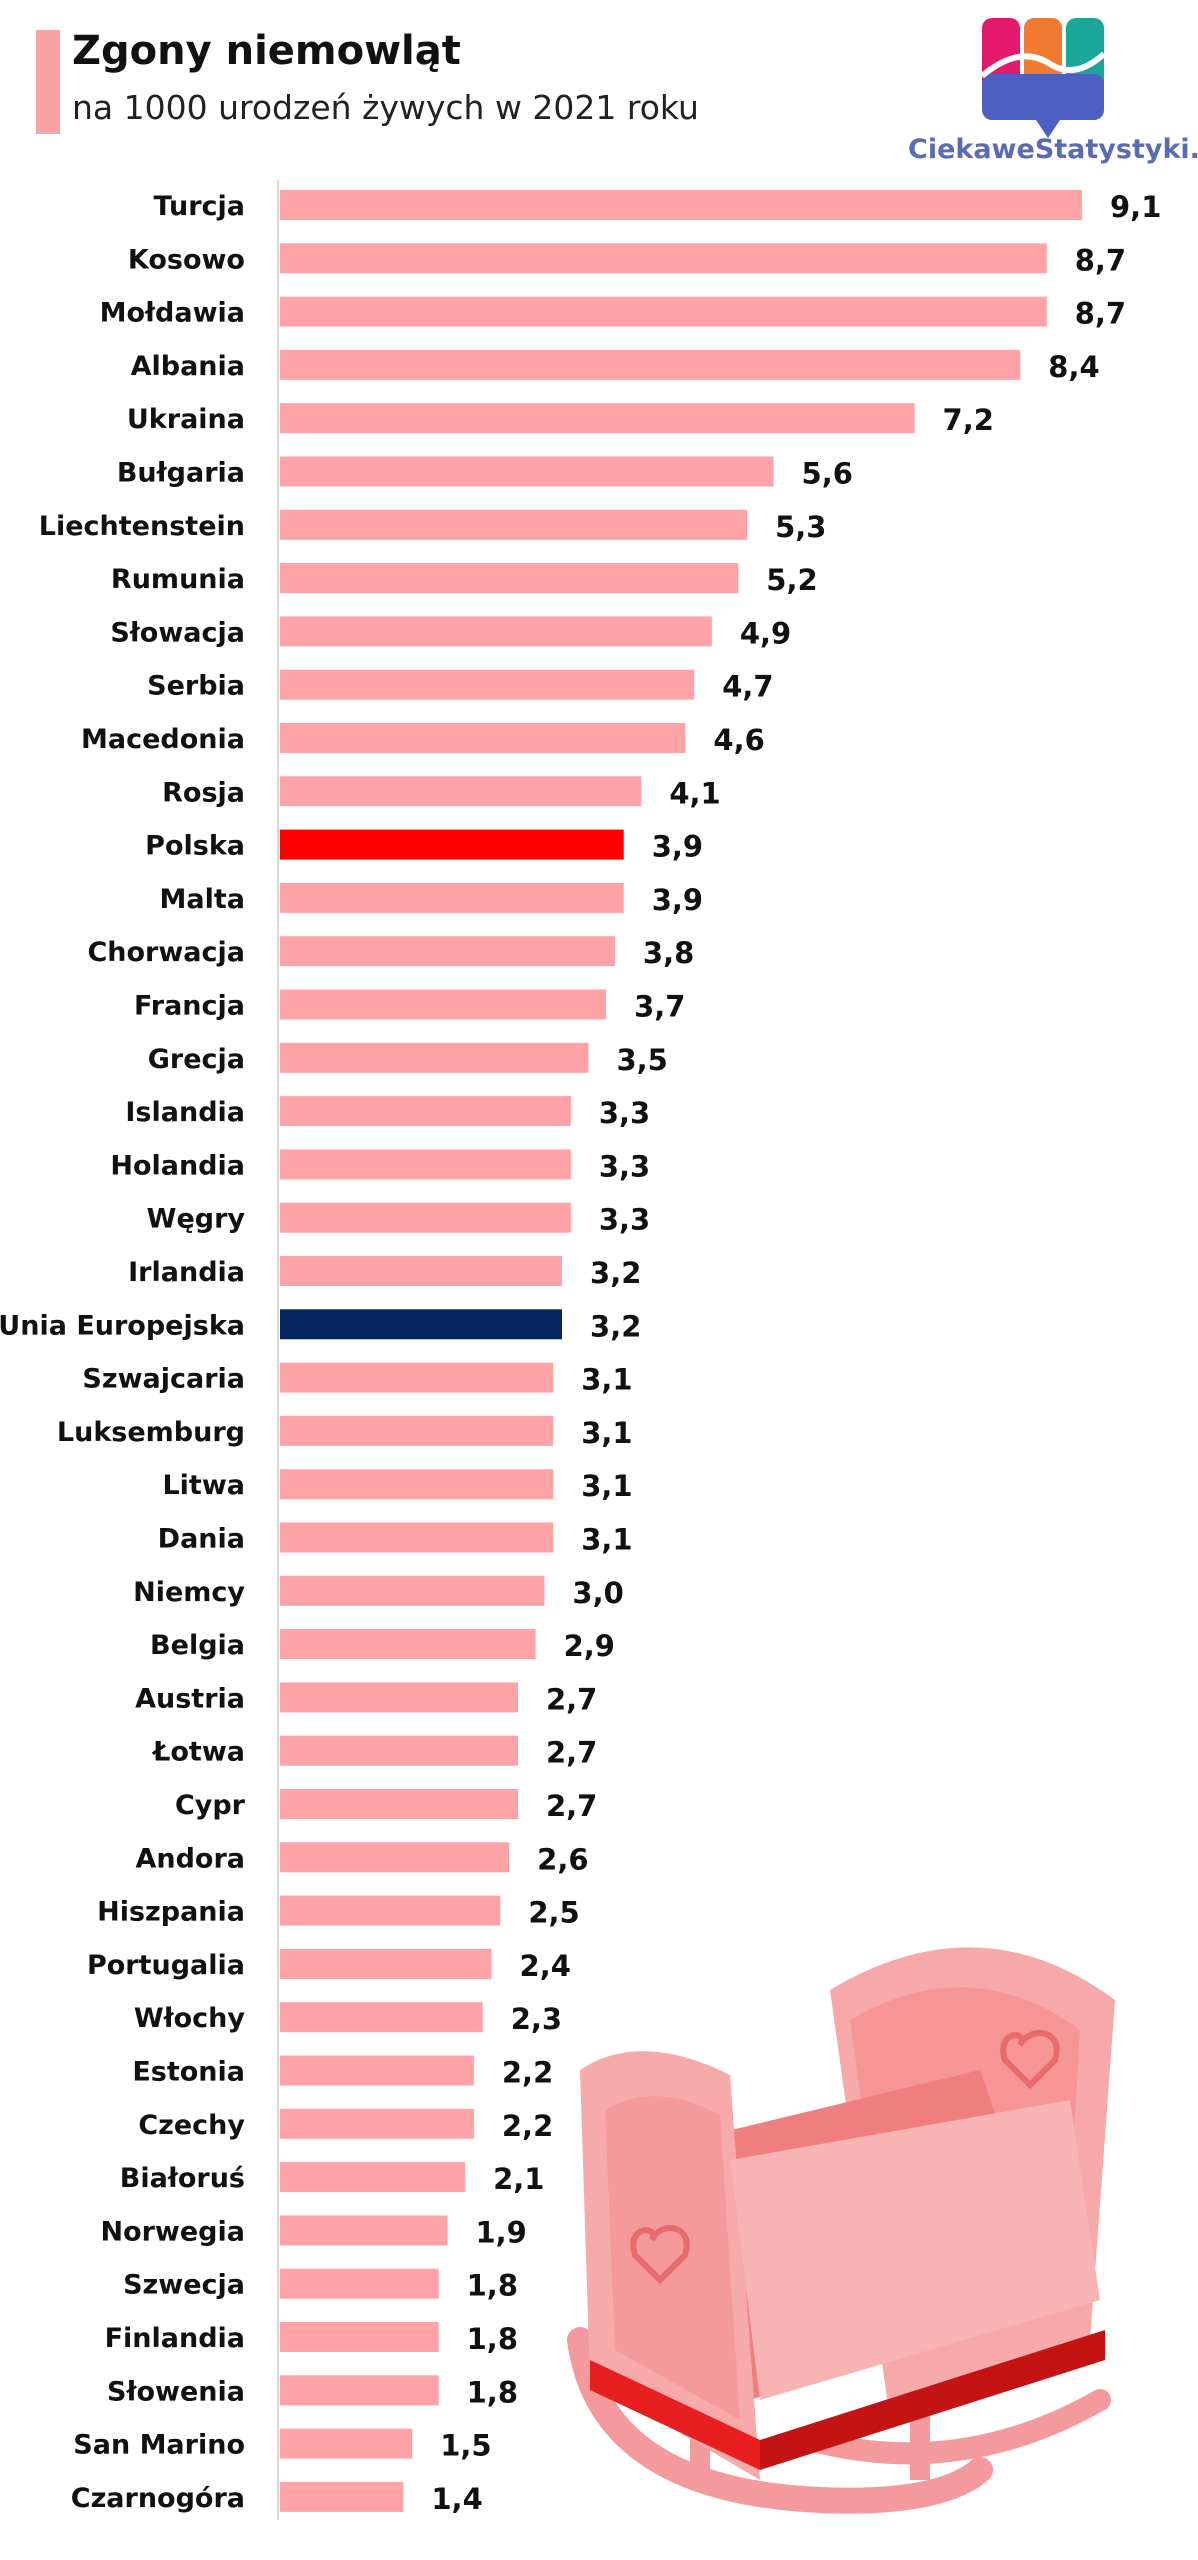  What do you see at coordinates (195, 846) in the screenshot?
I see `category-label: Polska` at bounding box center [195, 846].